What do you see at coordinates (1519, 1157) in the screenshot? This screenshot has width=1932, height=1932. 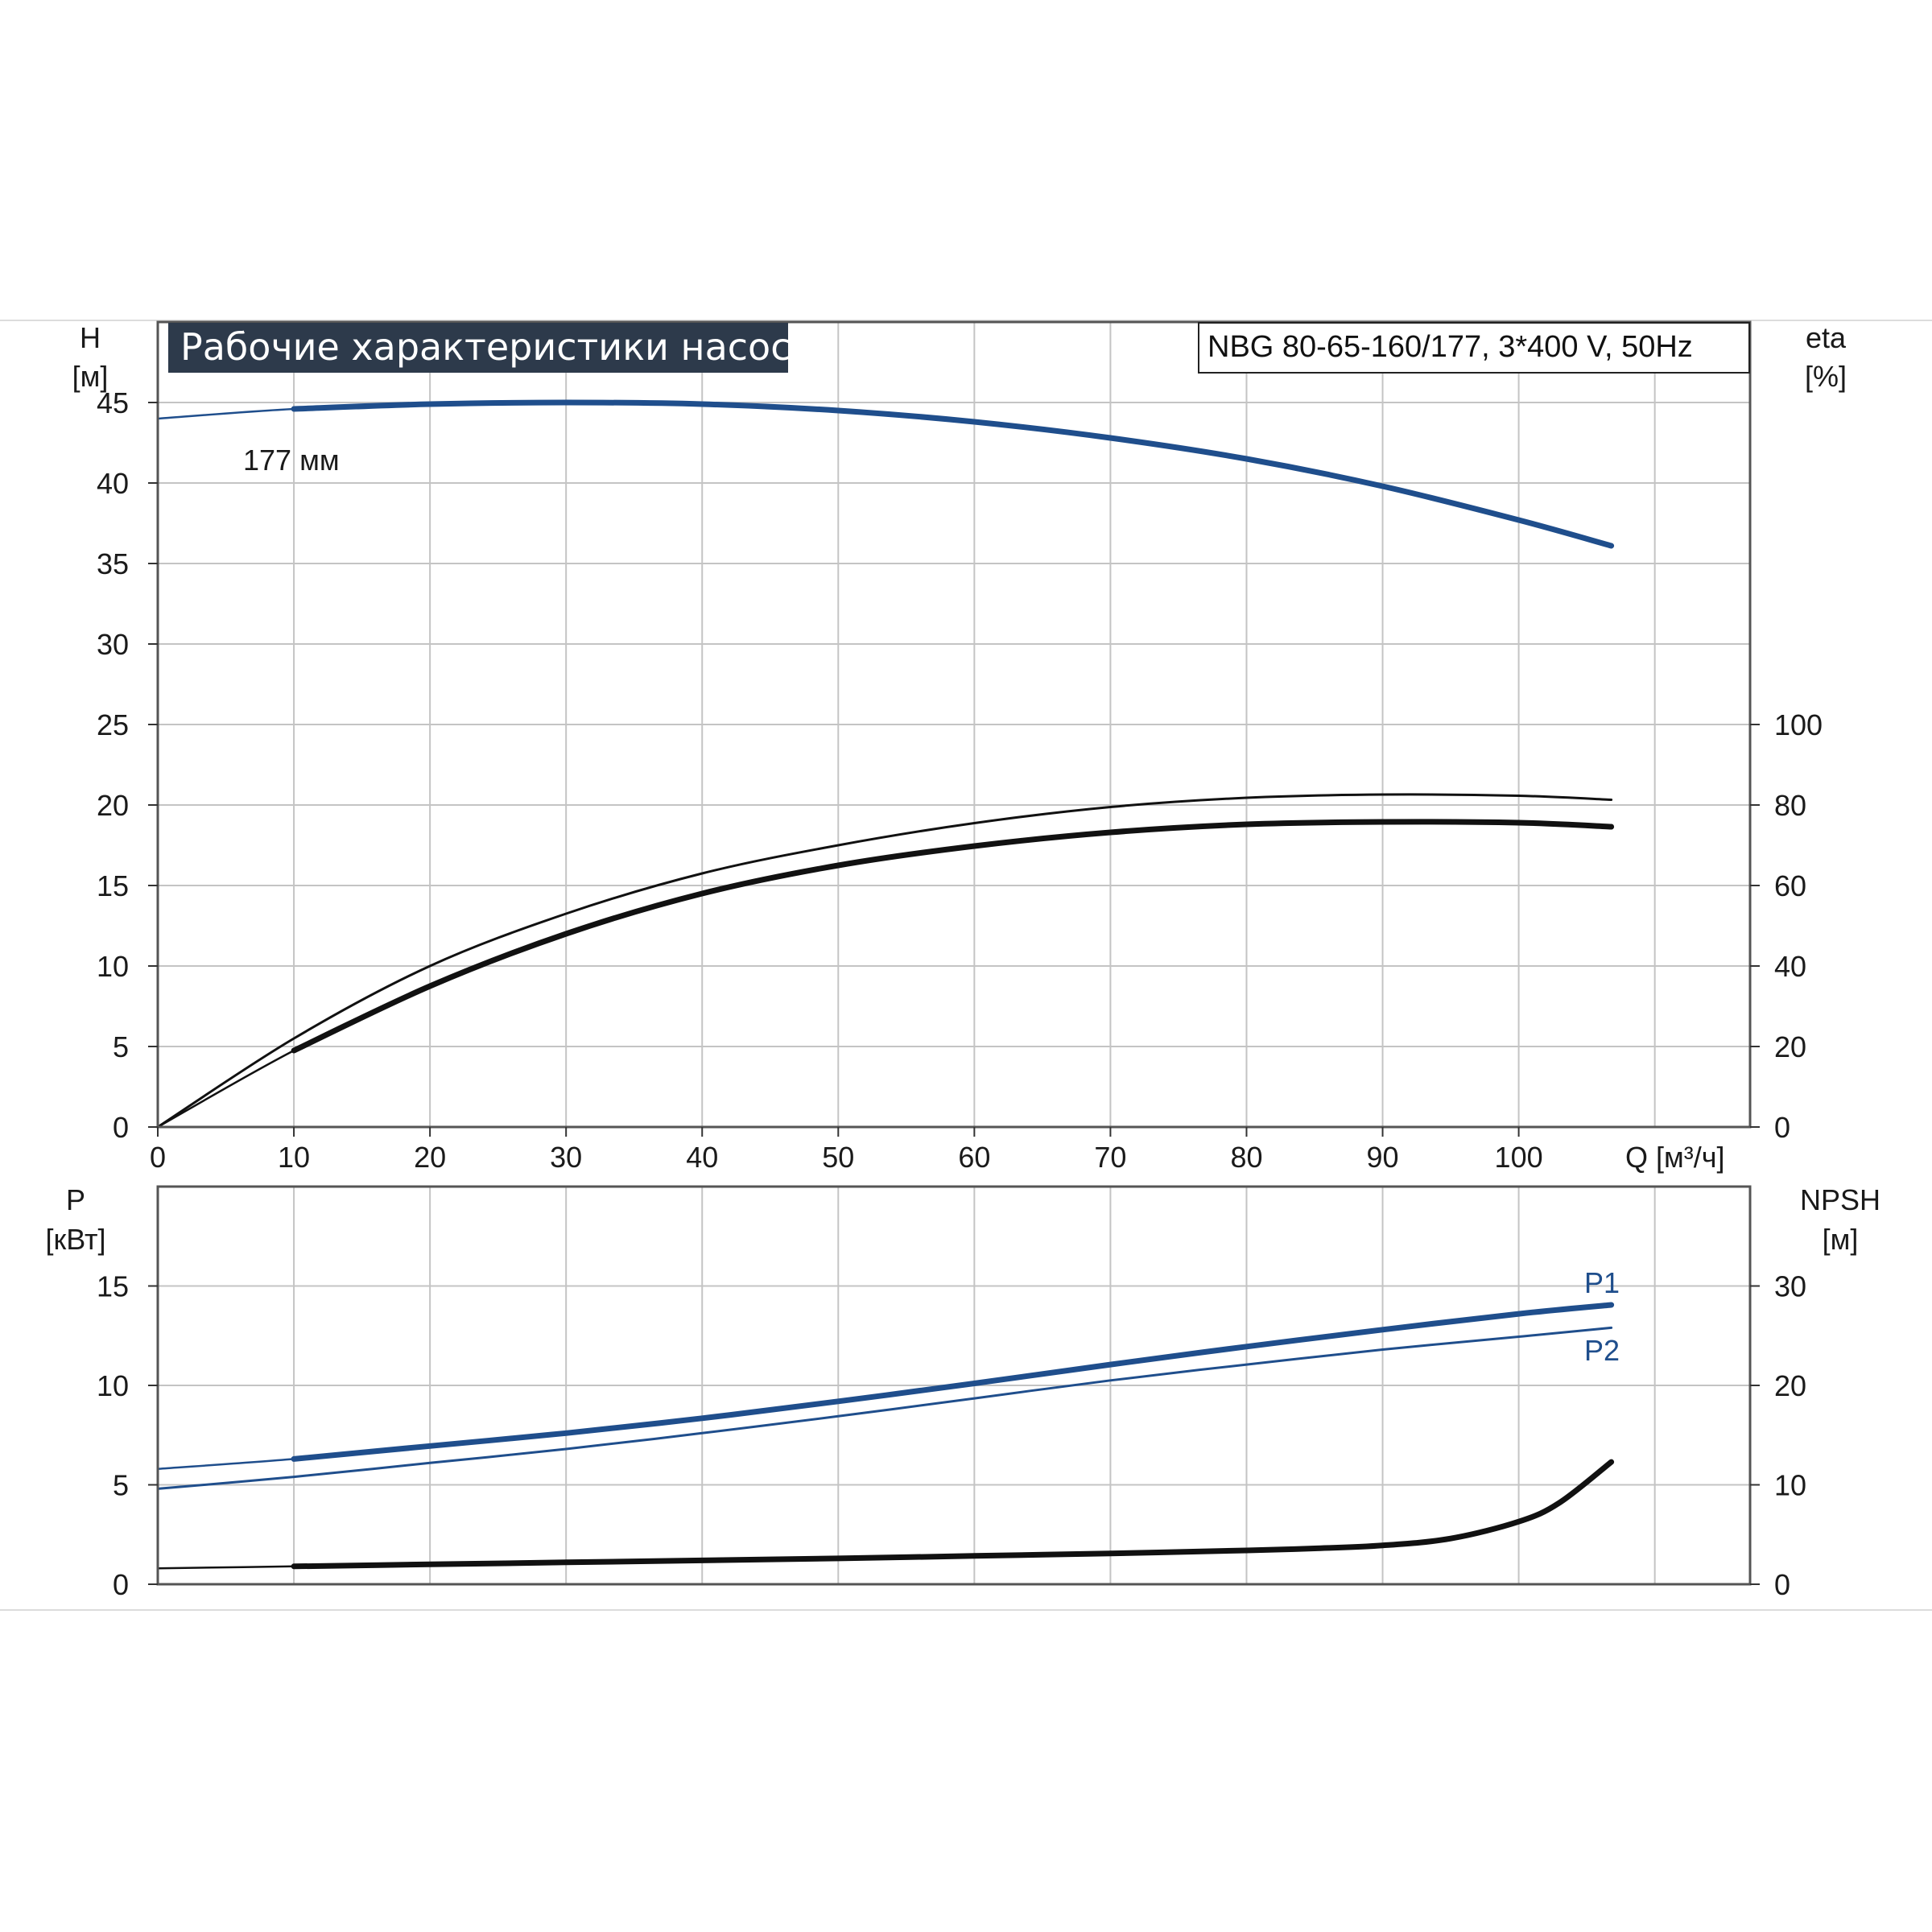 I see `top-x-tick-label-100: 100` at bounding box center [1519, 1157].